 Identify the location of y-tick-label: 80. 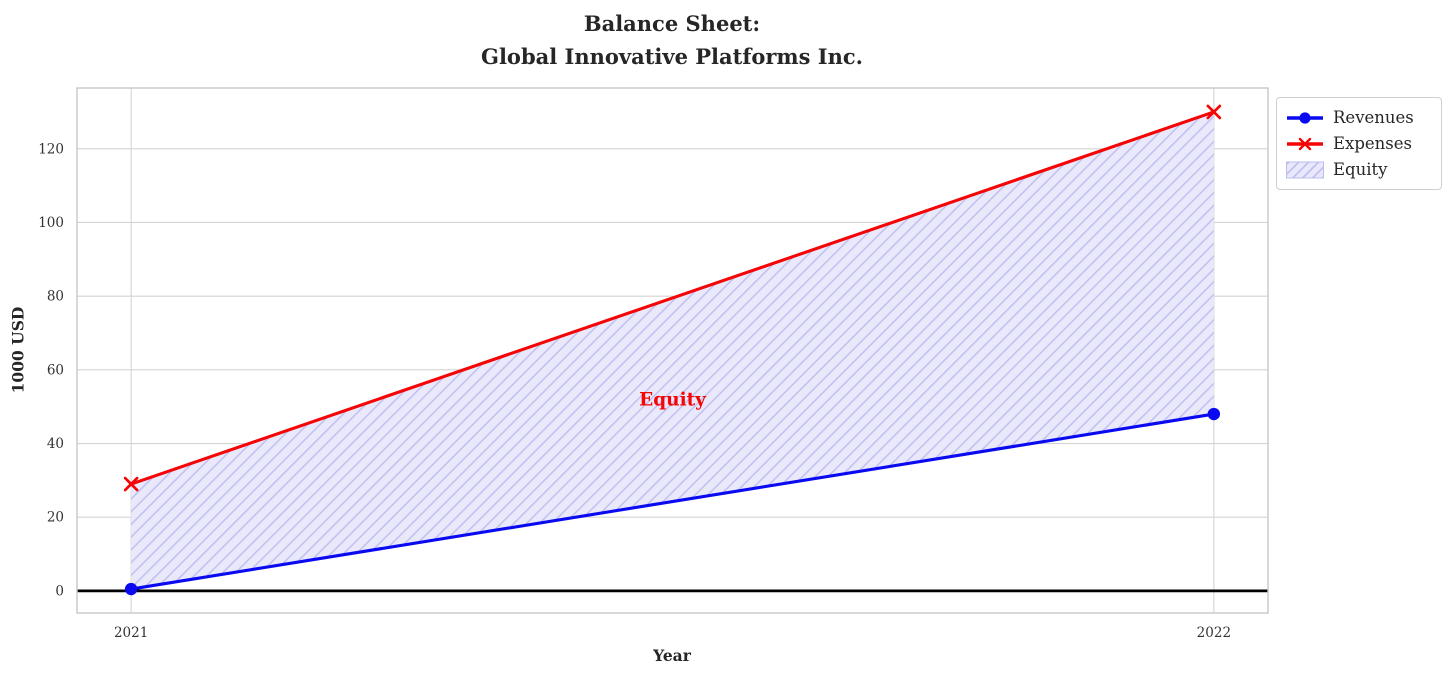
(55, 297).